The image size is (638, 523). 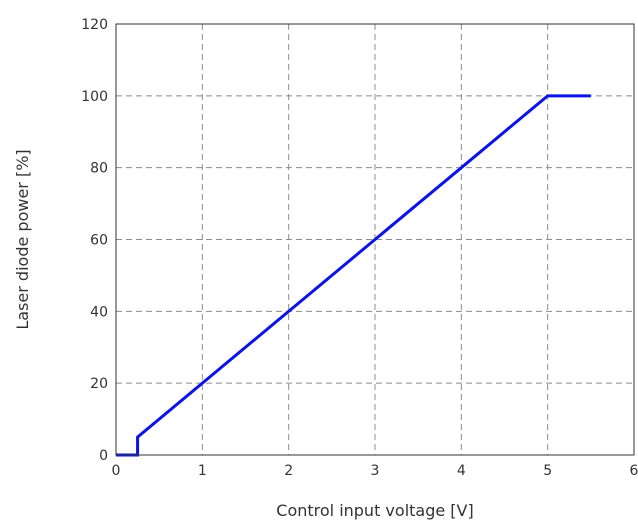 What do you see at coordinates (94, 25) in the screenshot?
I see `y-tick-label: 120` at bounding box center [94, 25].